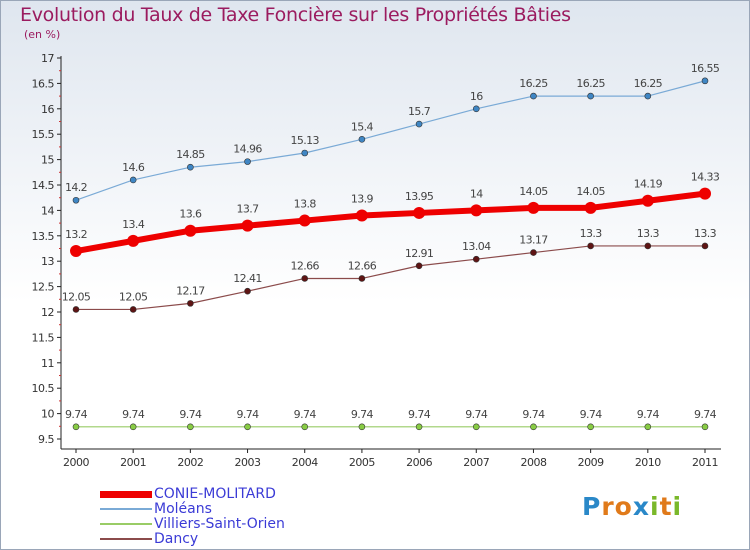  I want to click on data-label-conie-molitard: 14, so click(476, 193).